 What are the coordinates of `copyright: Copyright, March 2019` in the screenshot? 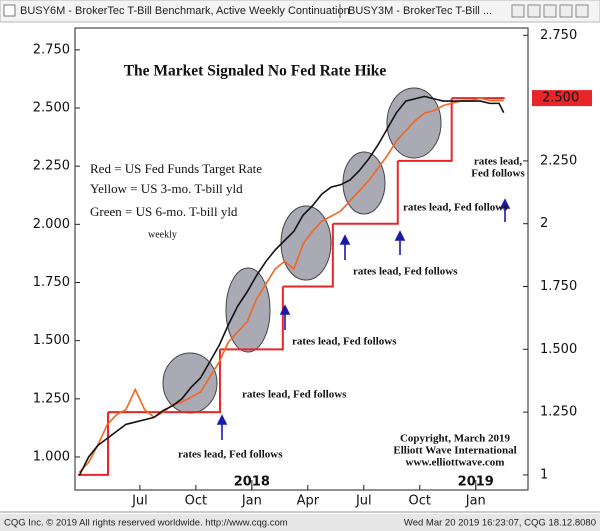 It's located at (455, 439).